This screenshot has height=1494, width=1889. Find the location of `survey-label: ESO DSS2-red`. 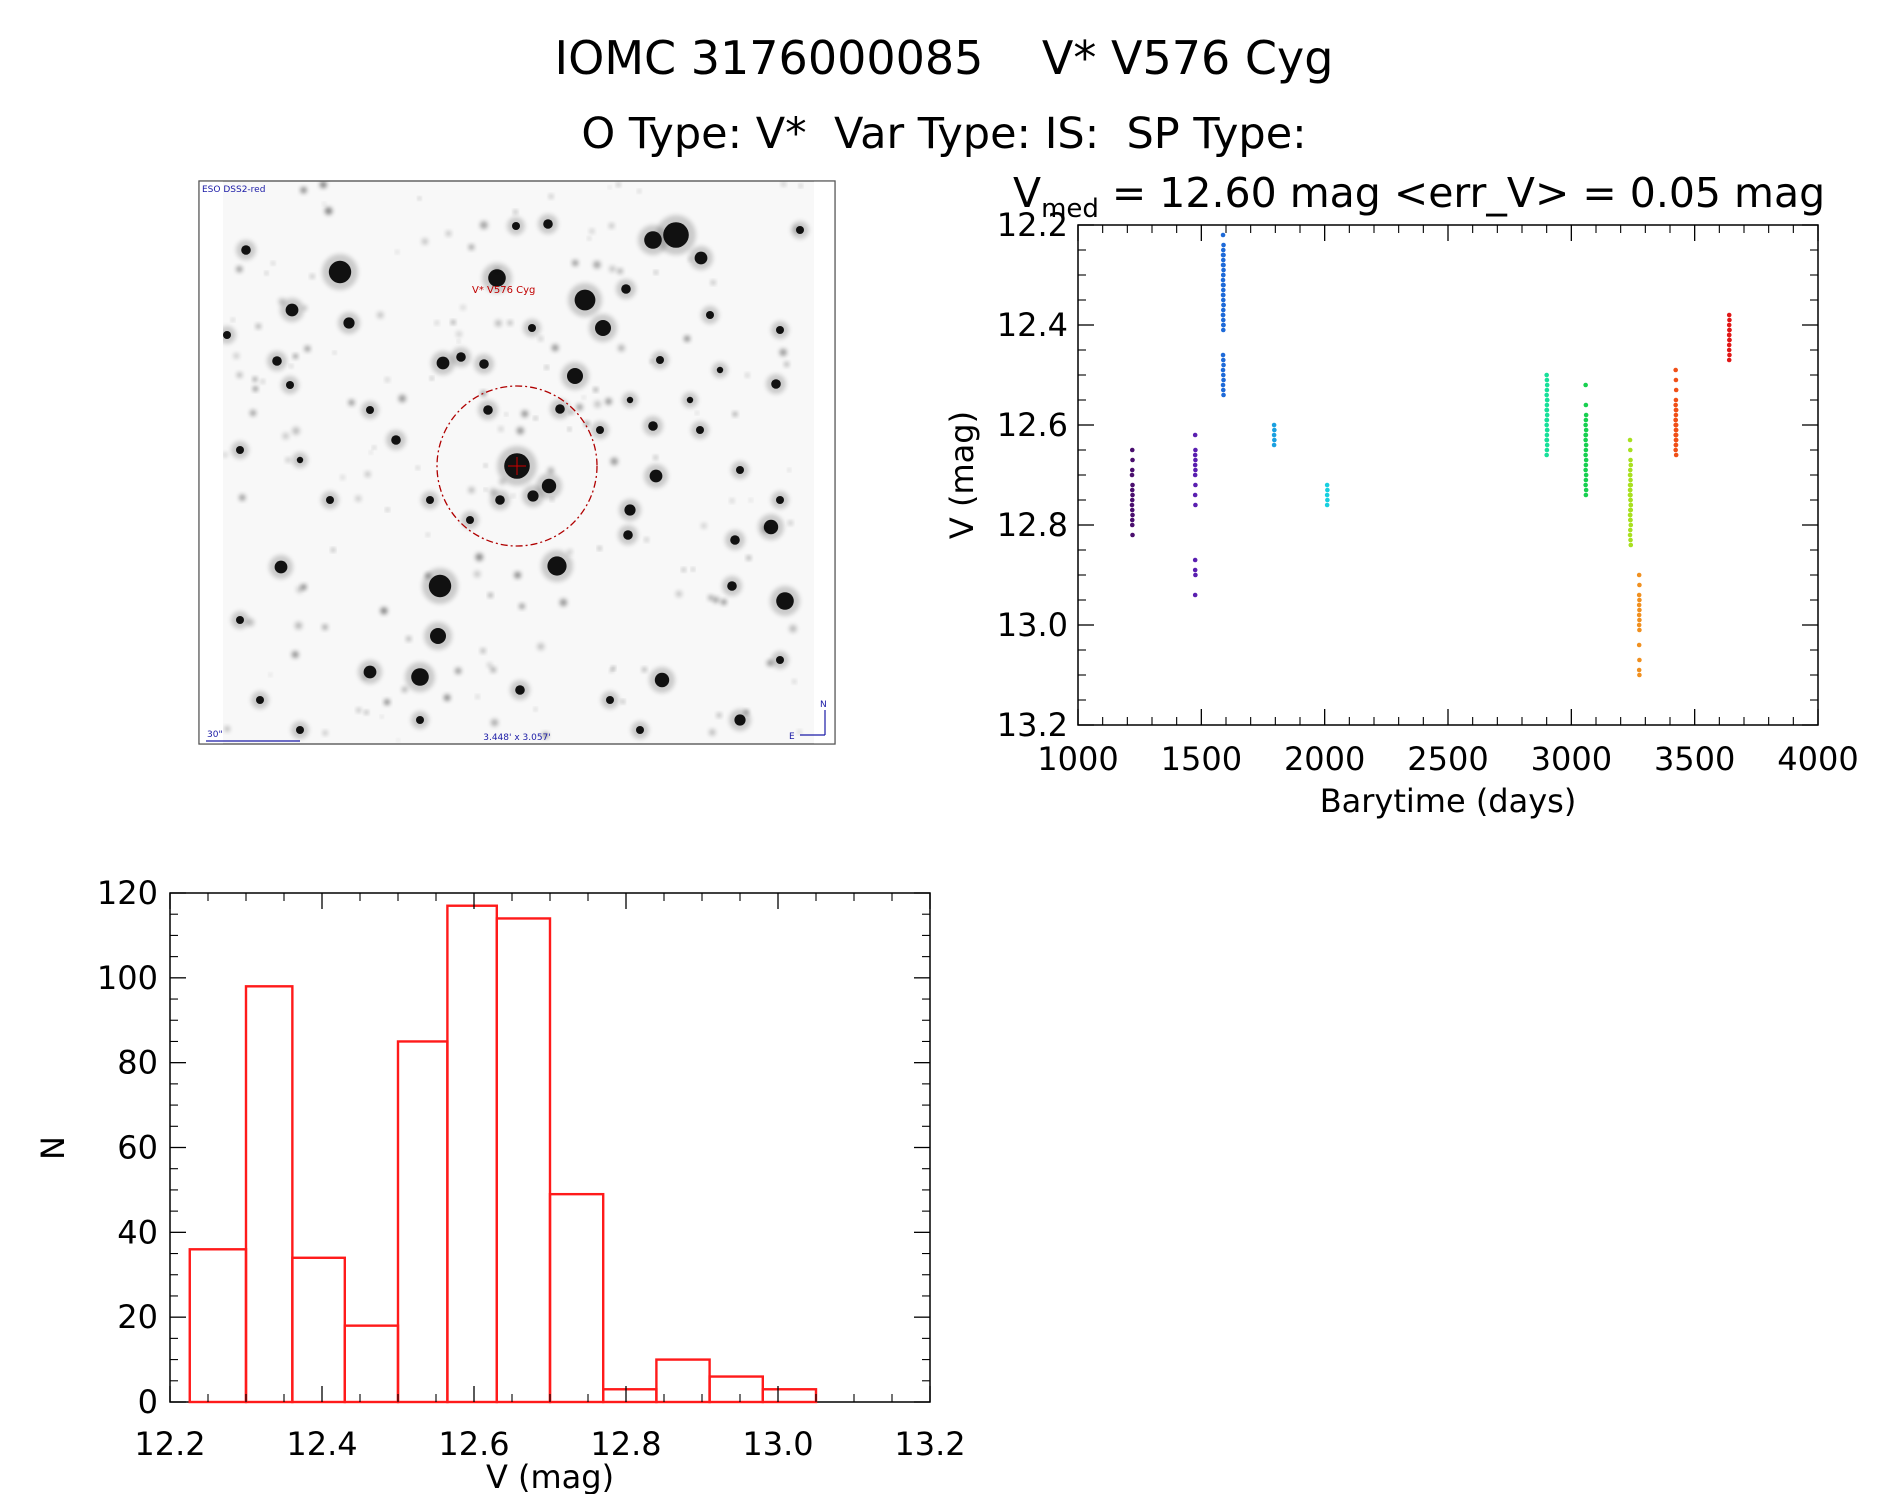

survey-label: ESO DSS2-red is located at coordinates (233, 190).